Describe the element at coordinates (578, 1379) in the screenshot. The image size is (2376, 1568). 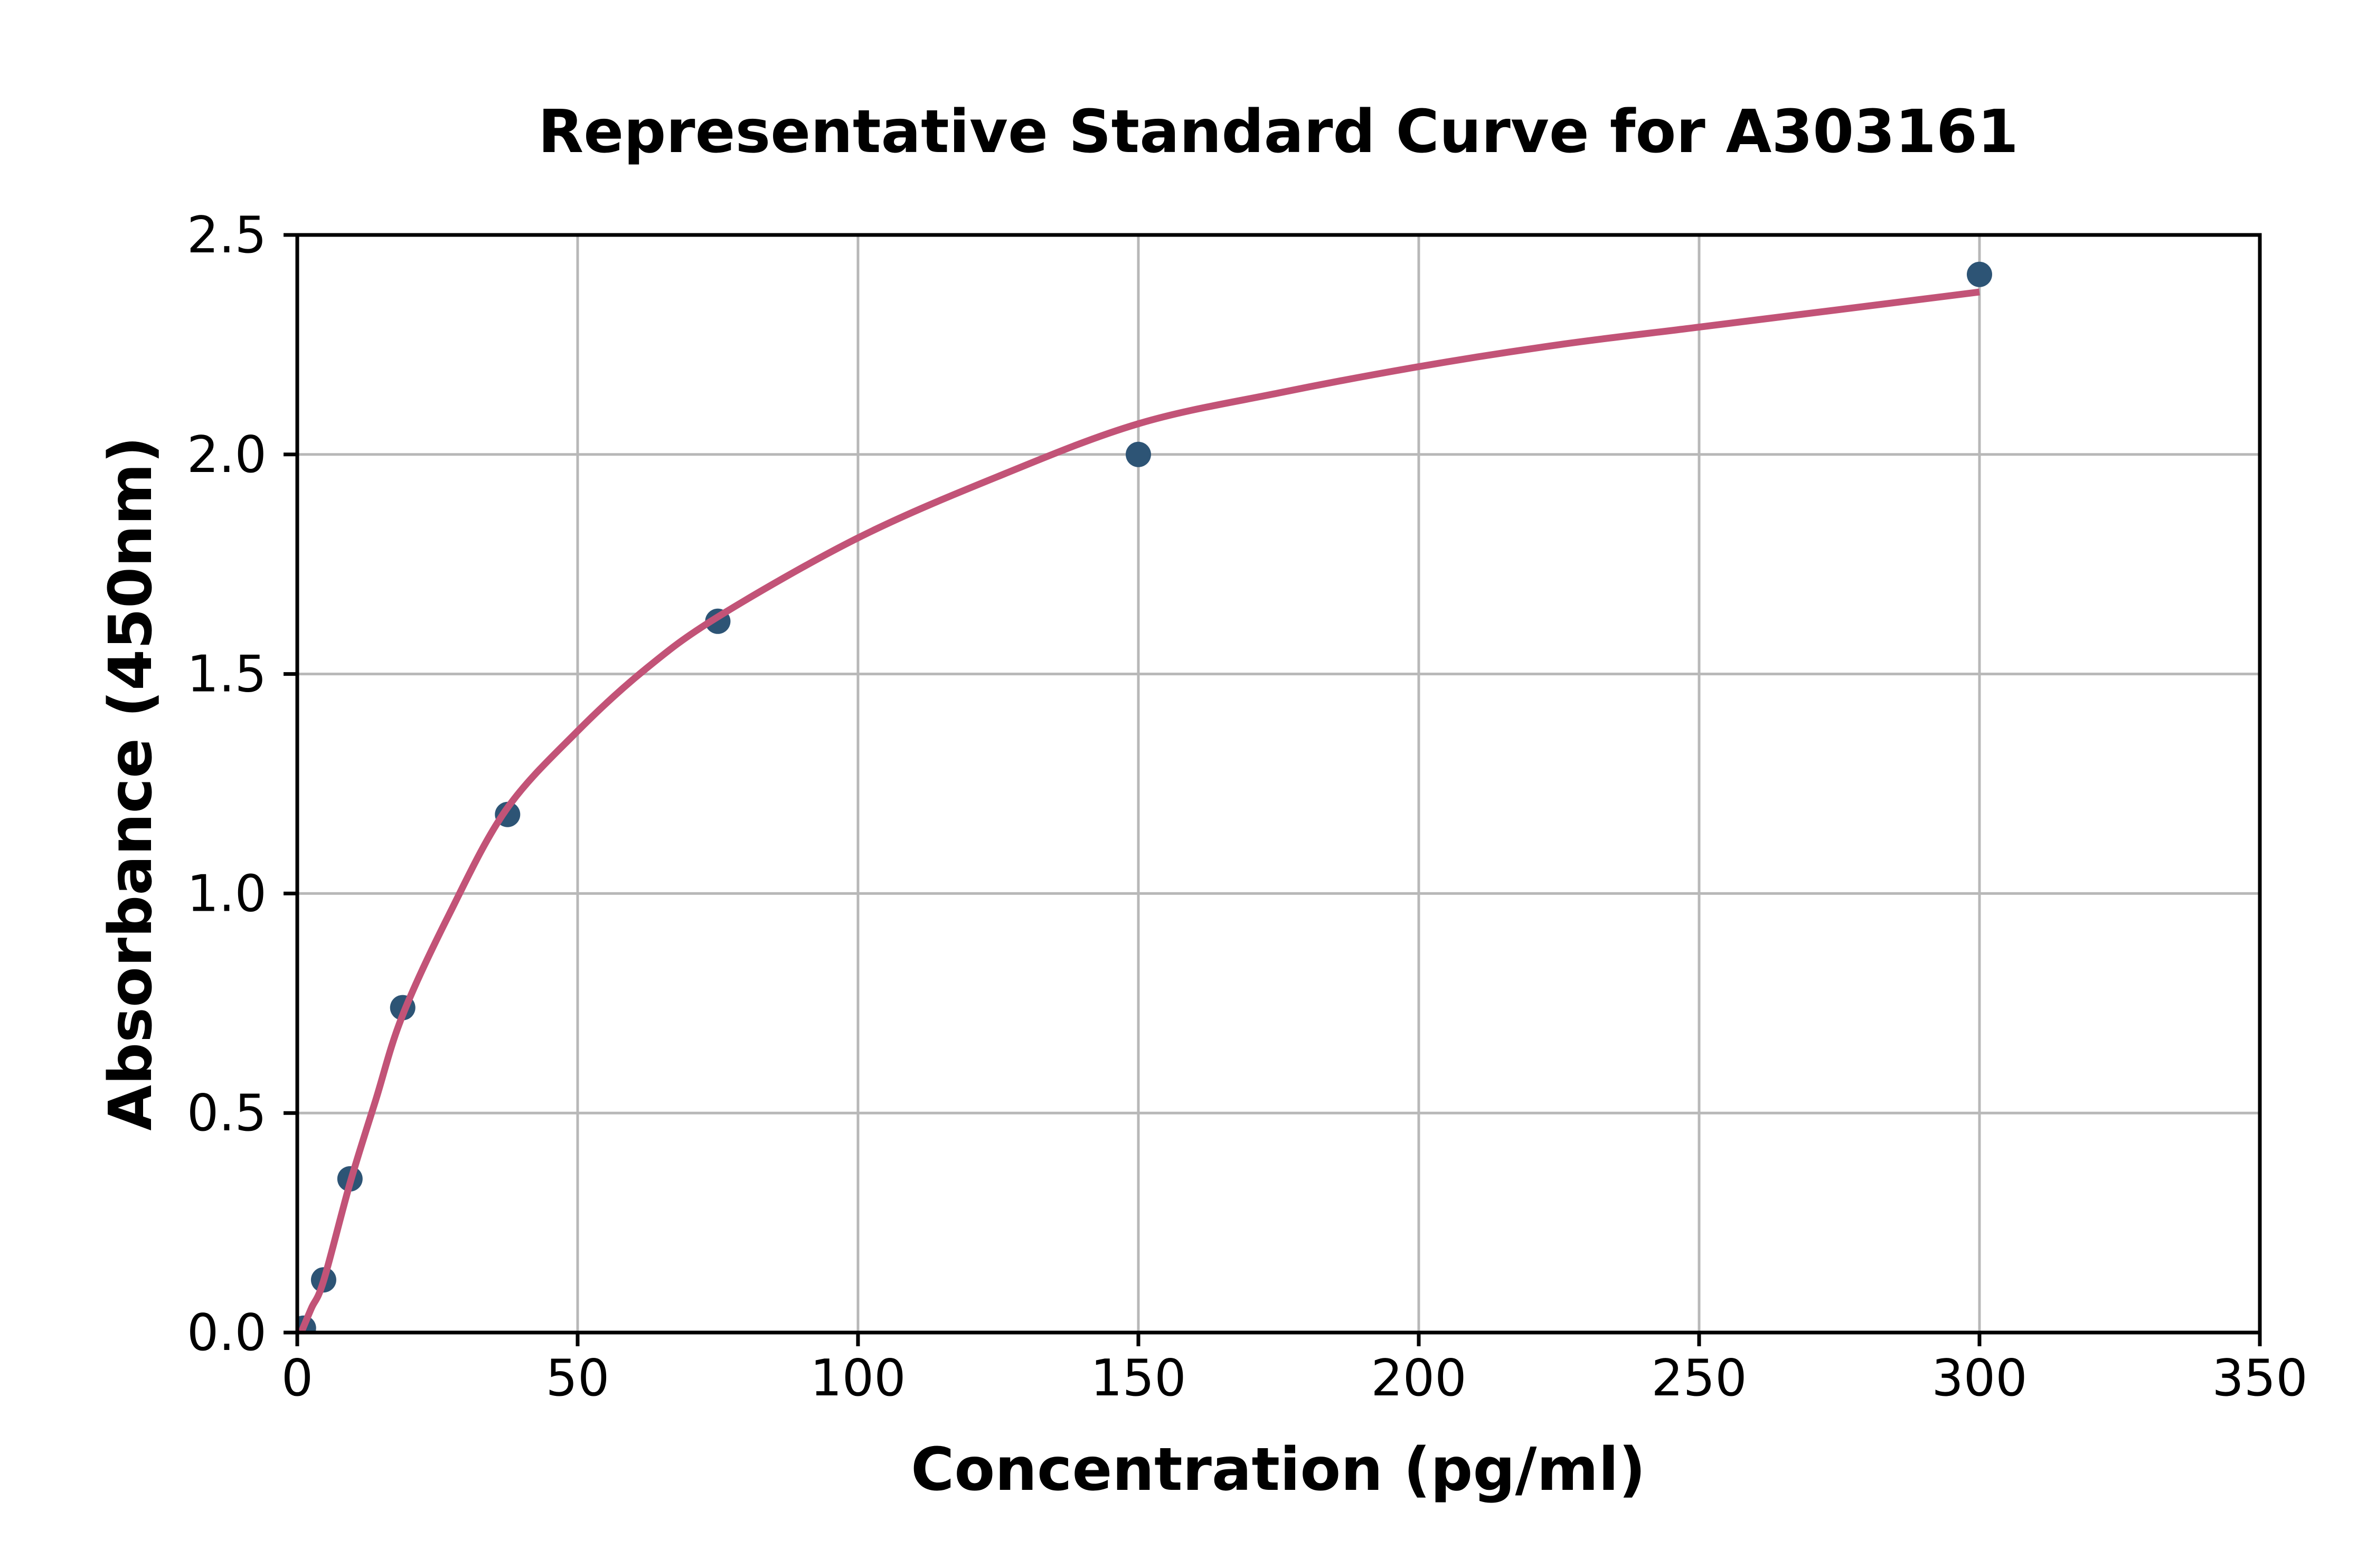
I see `x-tick-label-50: 50` at that location.